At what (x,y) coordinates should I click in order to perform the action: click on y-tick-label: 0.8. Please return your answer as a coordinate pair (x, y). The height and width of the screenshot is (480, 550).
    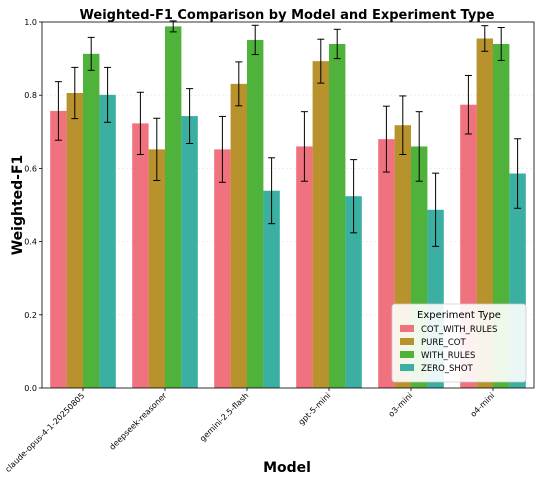
    Looking at the image, I should click on (30, 95).